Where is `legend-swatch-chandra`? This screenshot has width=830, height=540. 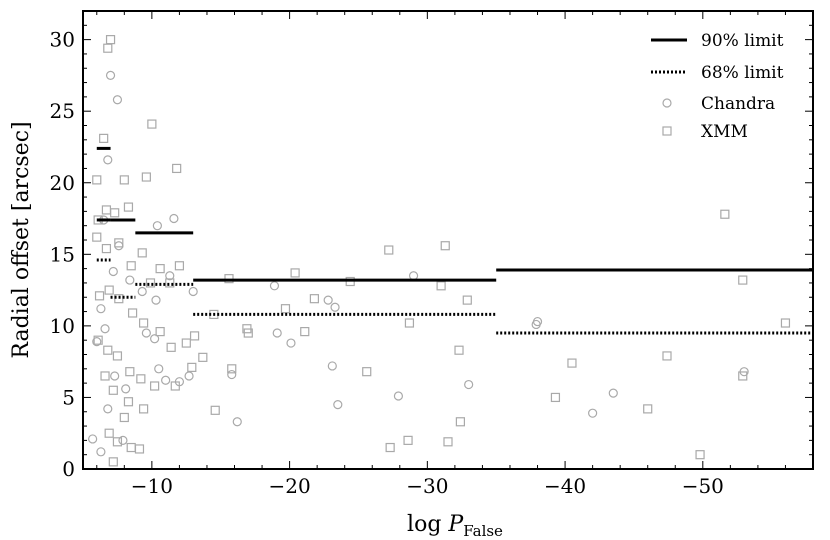
legend-swatch-chandra is located at coordinates (667, 103).